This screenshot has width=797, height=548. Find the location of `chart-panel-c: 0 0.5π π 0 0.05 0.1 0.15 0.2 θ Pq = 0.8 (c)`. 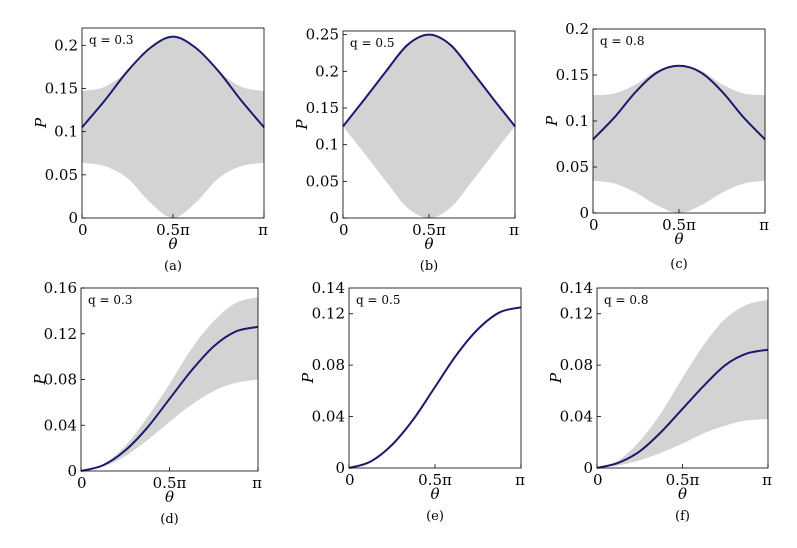

chart-panel-c: 0 0.5π π 0 0.05 0.1 0.15 0.2 θ Pq = 0.8 (c) is located at coordinates (656, 146).